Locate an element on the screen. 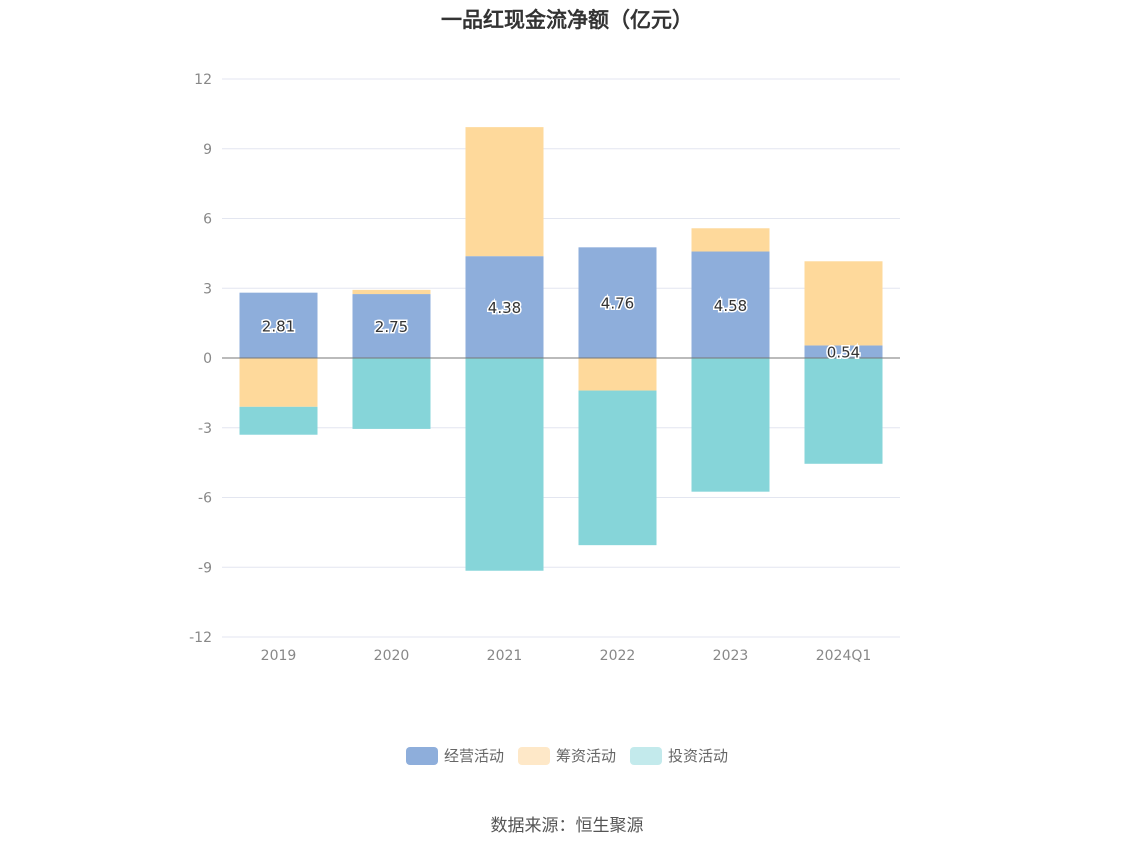 This screenshot has height=849, width=1134. x-tick-label: 2022 is located at coordinates (618, 656).